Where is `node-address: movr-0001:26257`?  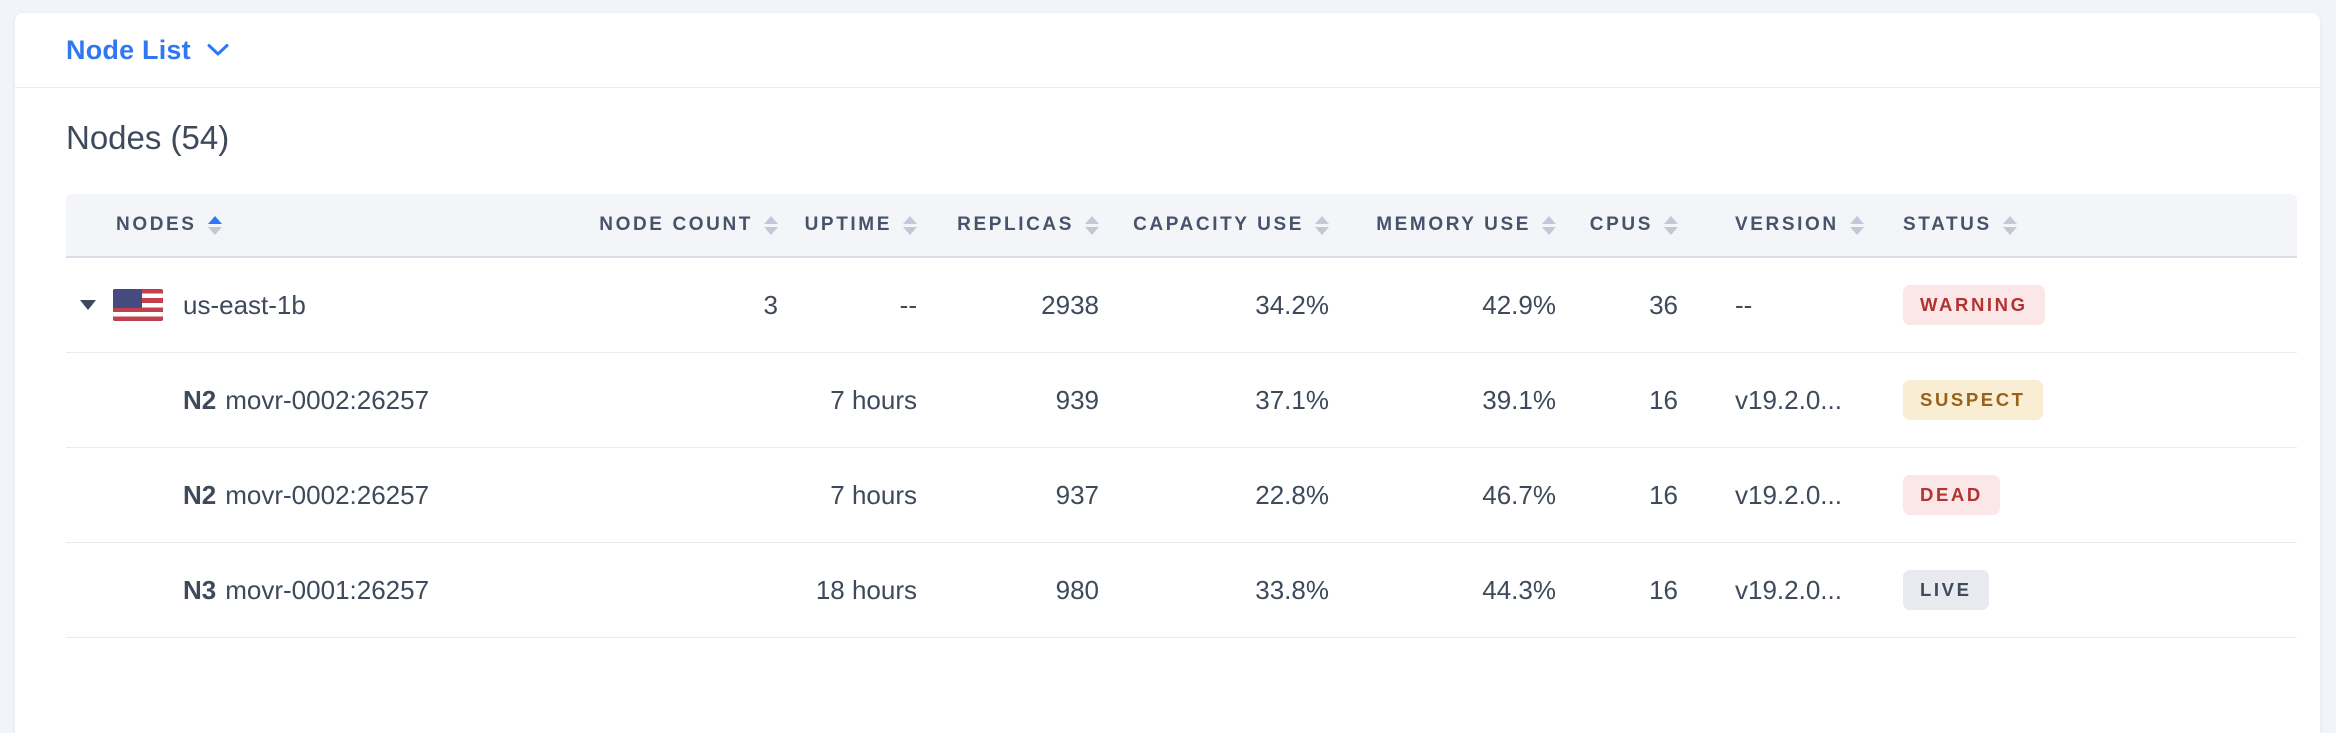
node-address: movr-0001:26257 is located at coordinates (327, 589).